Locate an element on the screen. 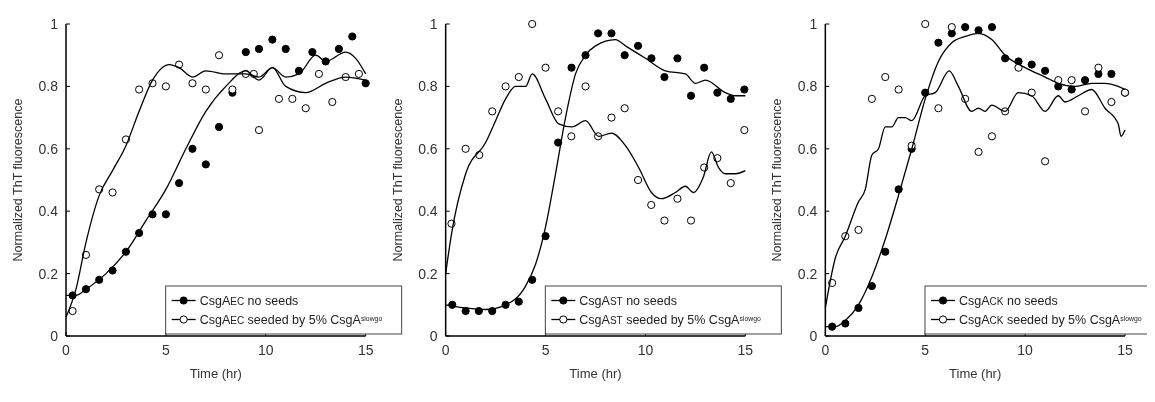 The width and height of the screenshot is (1155, 402). legend-label: CsgAEC no seeds is located at coordinates (249, 300).